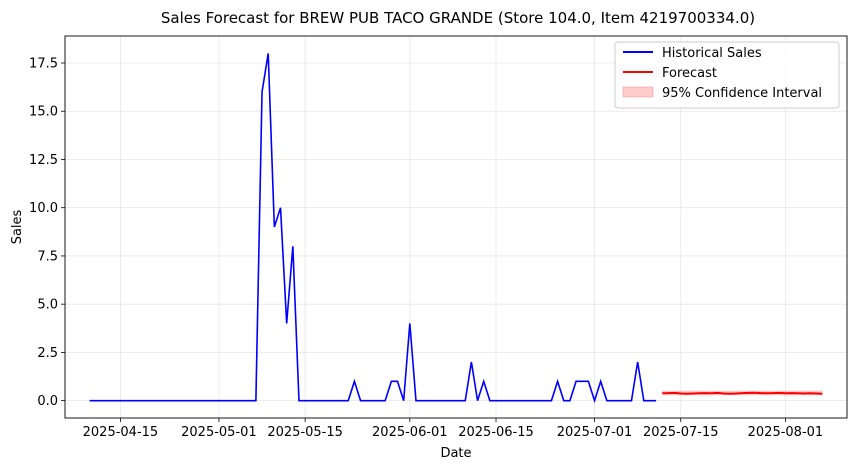 This screenshot has height=470, width=855. What do you see at coordinates (689, 73) in the screenshot?
I see `legend-forecast-label: Forecast` at bounding box center [689, 73].